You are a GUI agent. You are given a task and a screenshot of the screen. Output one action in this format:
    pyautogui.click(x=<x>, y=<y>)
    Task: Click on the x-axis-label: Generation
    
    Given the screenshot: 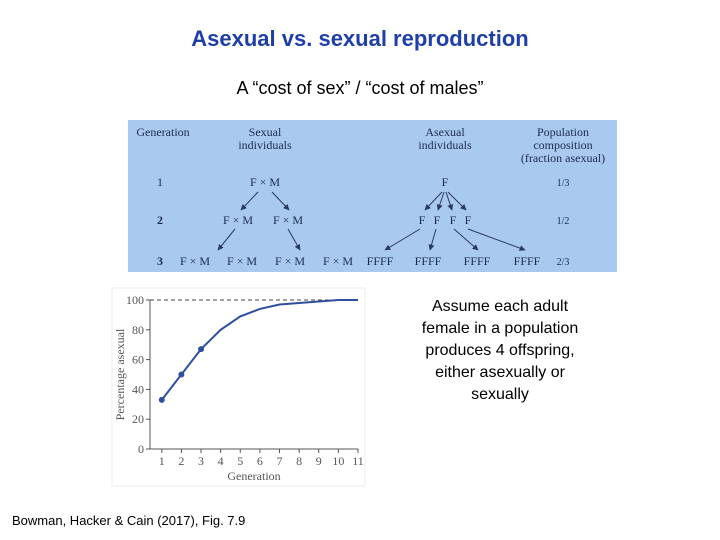 What is the action you would take?
    pyautogui.click(x=253, y=476)
    